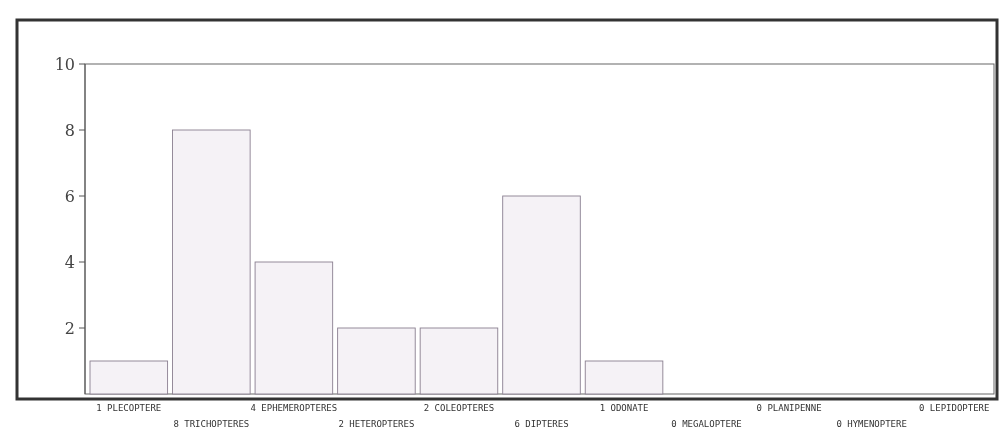  What do you see at coordinates (871, 424) in the screenshot?
I see `x-tick-label: 0 HYMENOPTERE` at bounding box center [871, 424].